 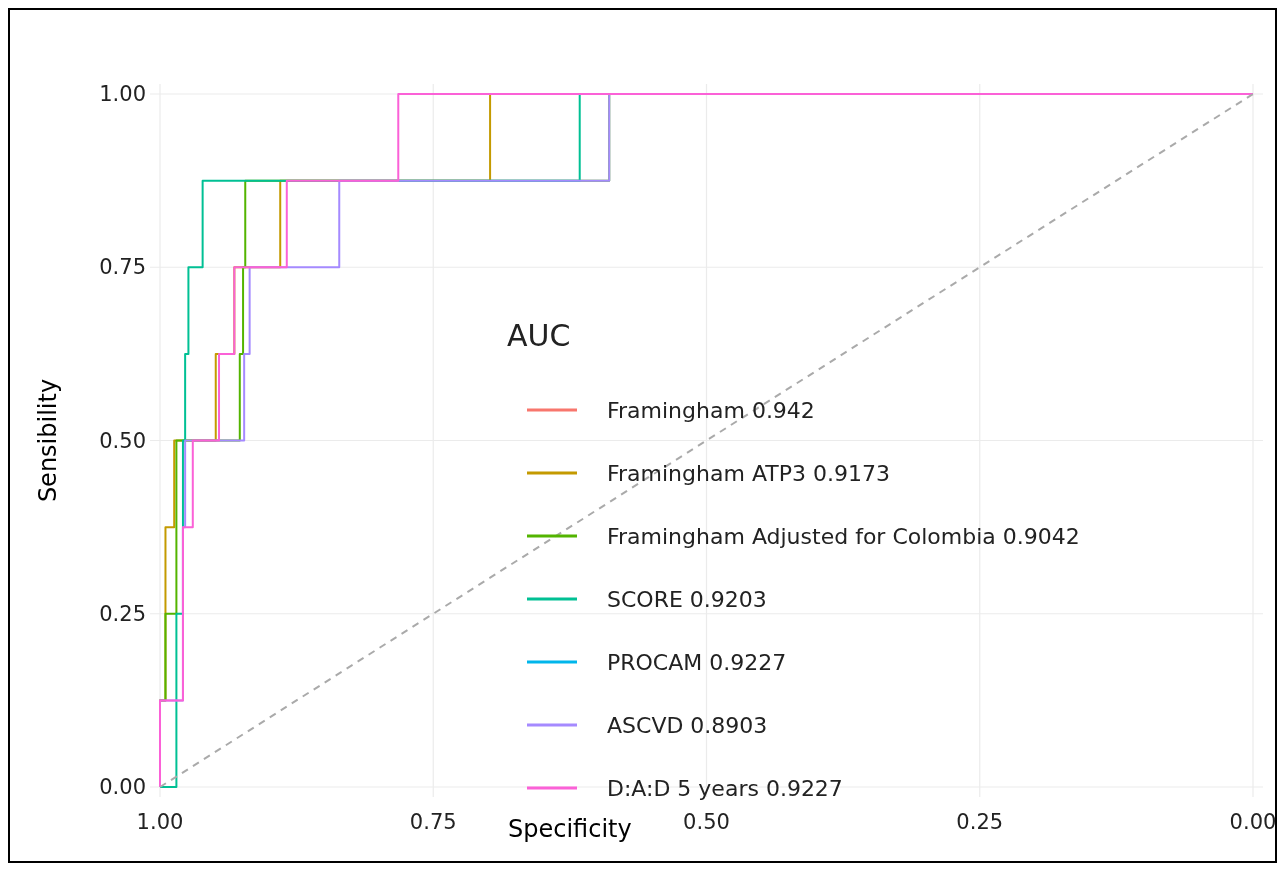 I want to click on x-axis-title: Specificity, so click(x=570, y=829).